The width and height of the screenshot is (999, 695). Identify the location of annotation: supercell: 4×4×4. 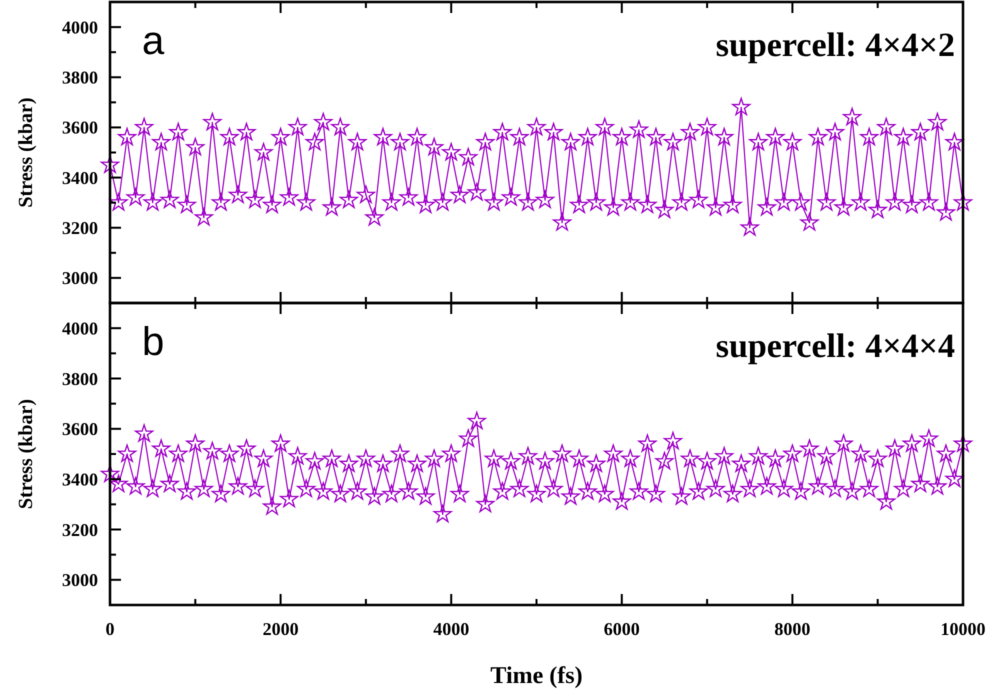
(835, 346).